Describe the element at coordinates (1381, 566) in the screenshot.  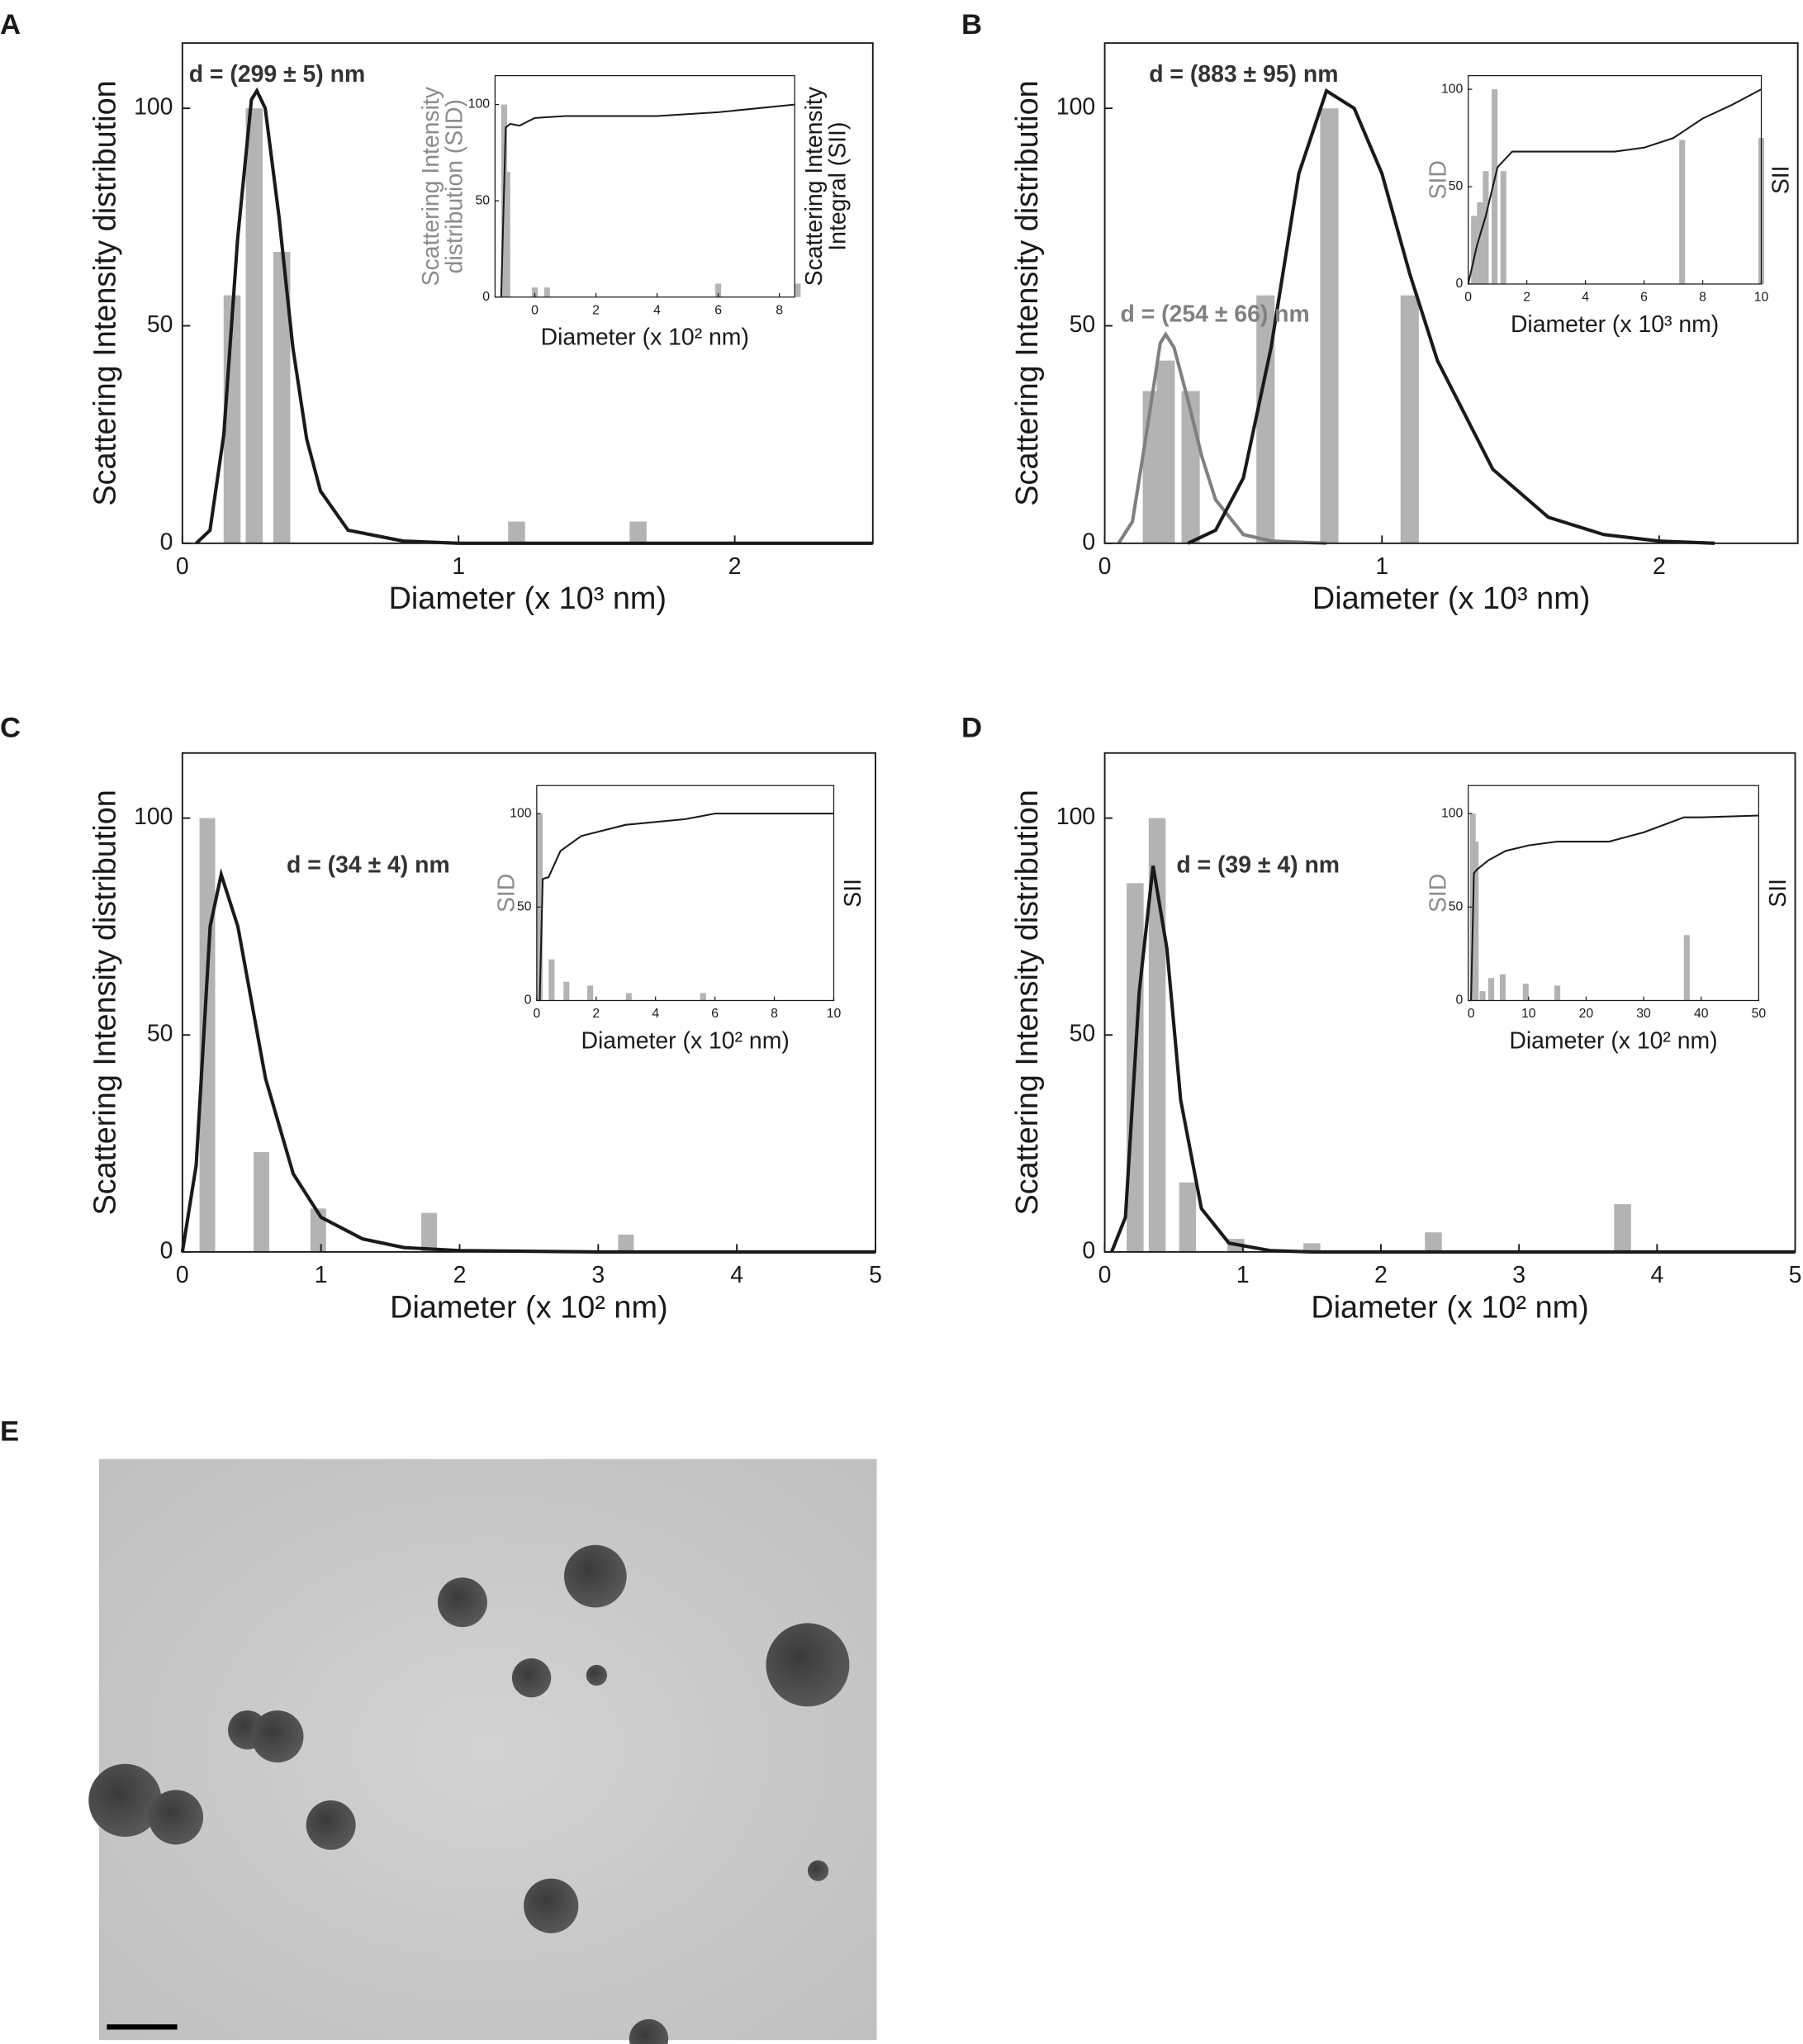
I see `x-tick-label: 1` at that location.